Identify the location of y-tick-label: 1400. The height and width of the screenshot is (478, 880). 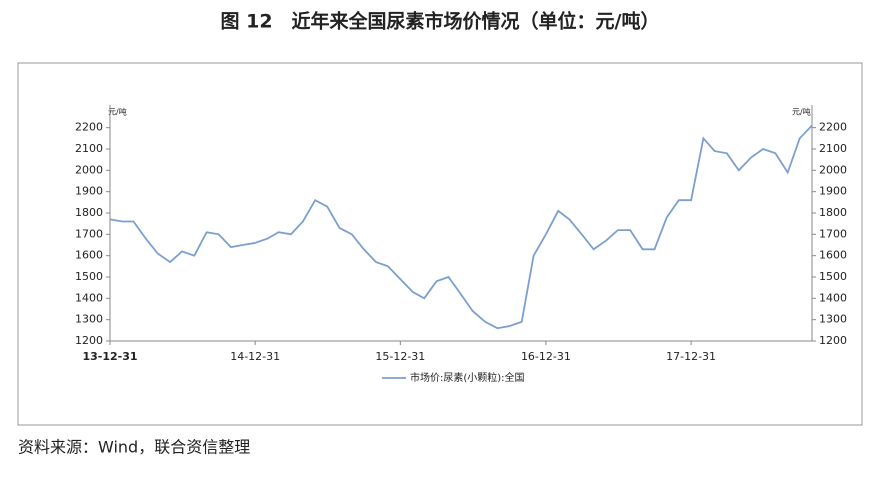
(89, 297).